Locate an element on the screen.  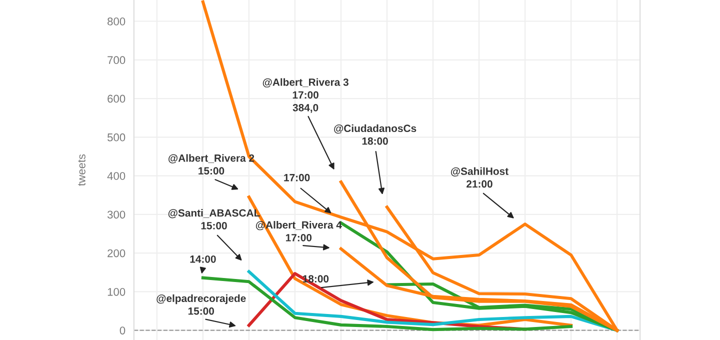
annotation: 17:00 is located at coordinates (297, 178).